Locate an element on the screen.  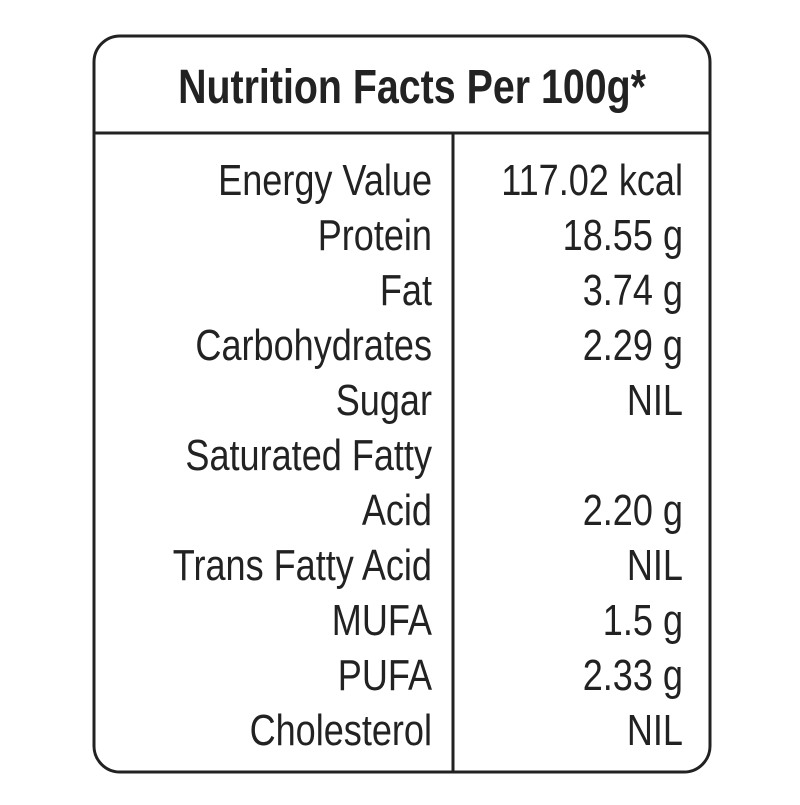
row-label: Acid is located at coordinates (397, 510).